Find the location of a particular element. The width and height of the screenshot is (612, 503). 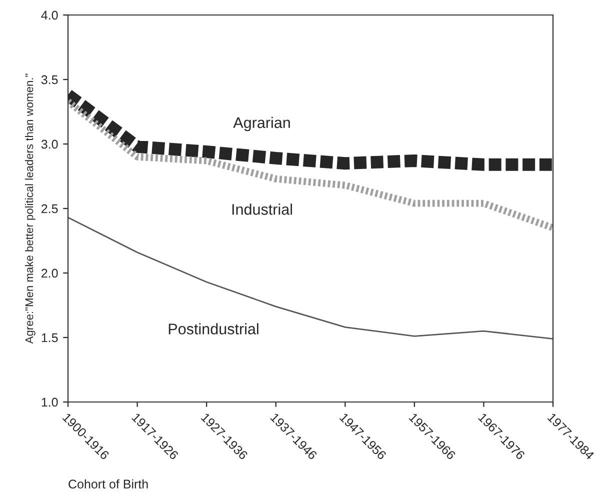

y-tick-label: 1.0 is located at coordinates (50, 402).